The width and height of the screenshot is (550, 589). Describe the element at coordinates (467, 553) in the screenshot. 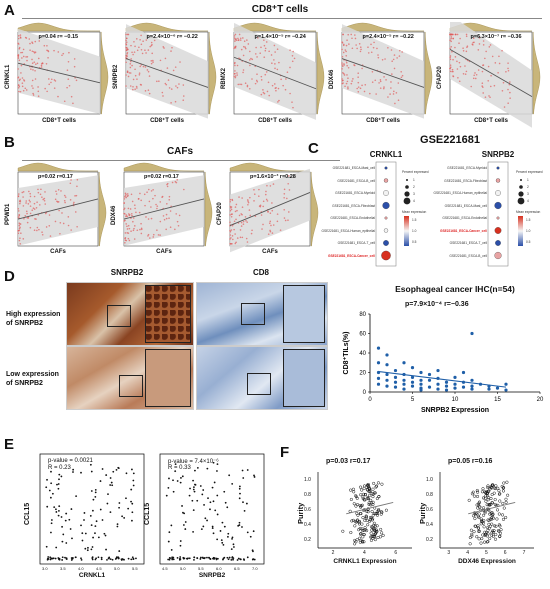

I see `x-tick-label: 4` at that location.